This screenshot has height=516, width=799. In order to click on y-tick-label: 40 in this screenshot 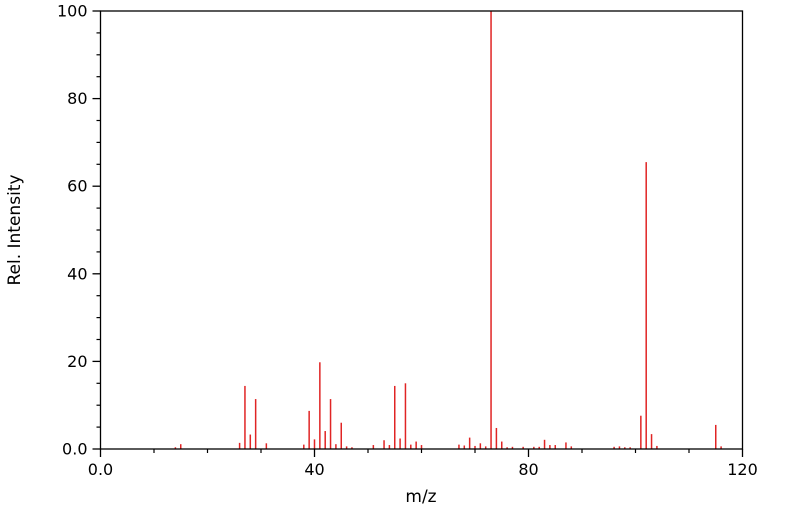, I will do `click(77, 273)`.